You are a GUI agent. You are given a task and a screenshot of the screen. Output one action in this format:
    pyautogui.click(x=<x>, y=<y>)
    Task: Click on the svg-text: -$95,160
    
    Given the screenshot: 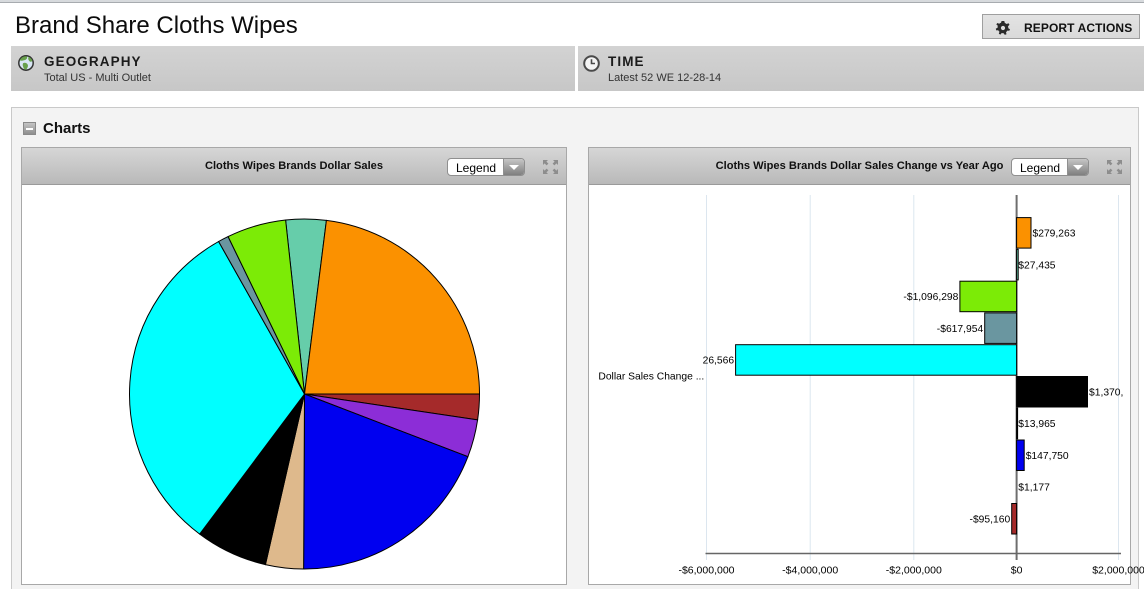 What is the action you would take?
    pyautogui.click(x=990, y=519)
    